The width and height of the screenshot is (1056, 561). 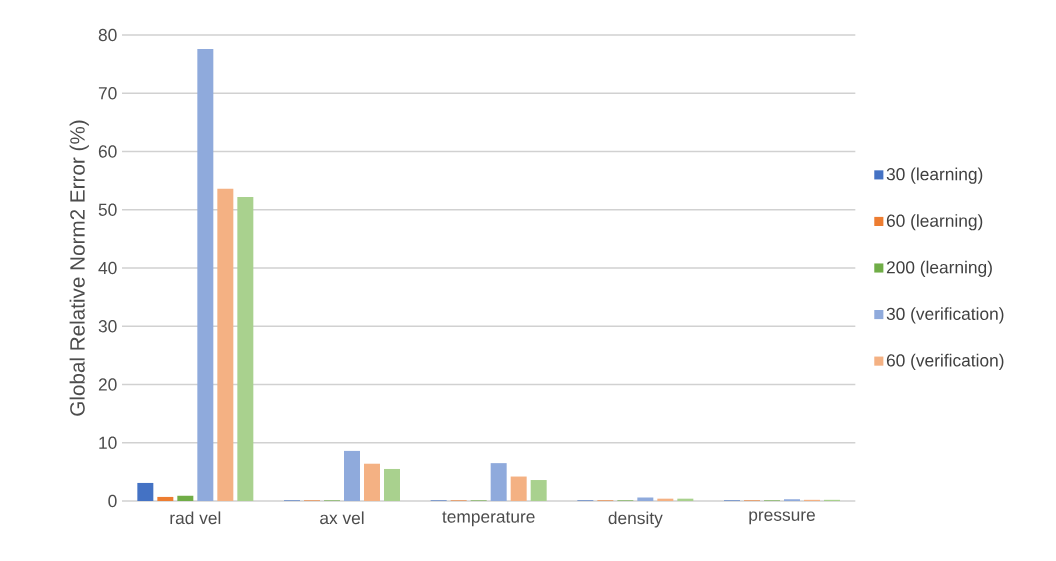 What do you see at coordinates (635, 519) in the screenshot?
I see `x-tick-label: density` at bounding box center [635, 519].